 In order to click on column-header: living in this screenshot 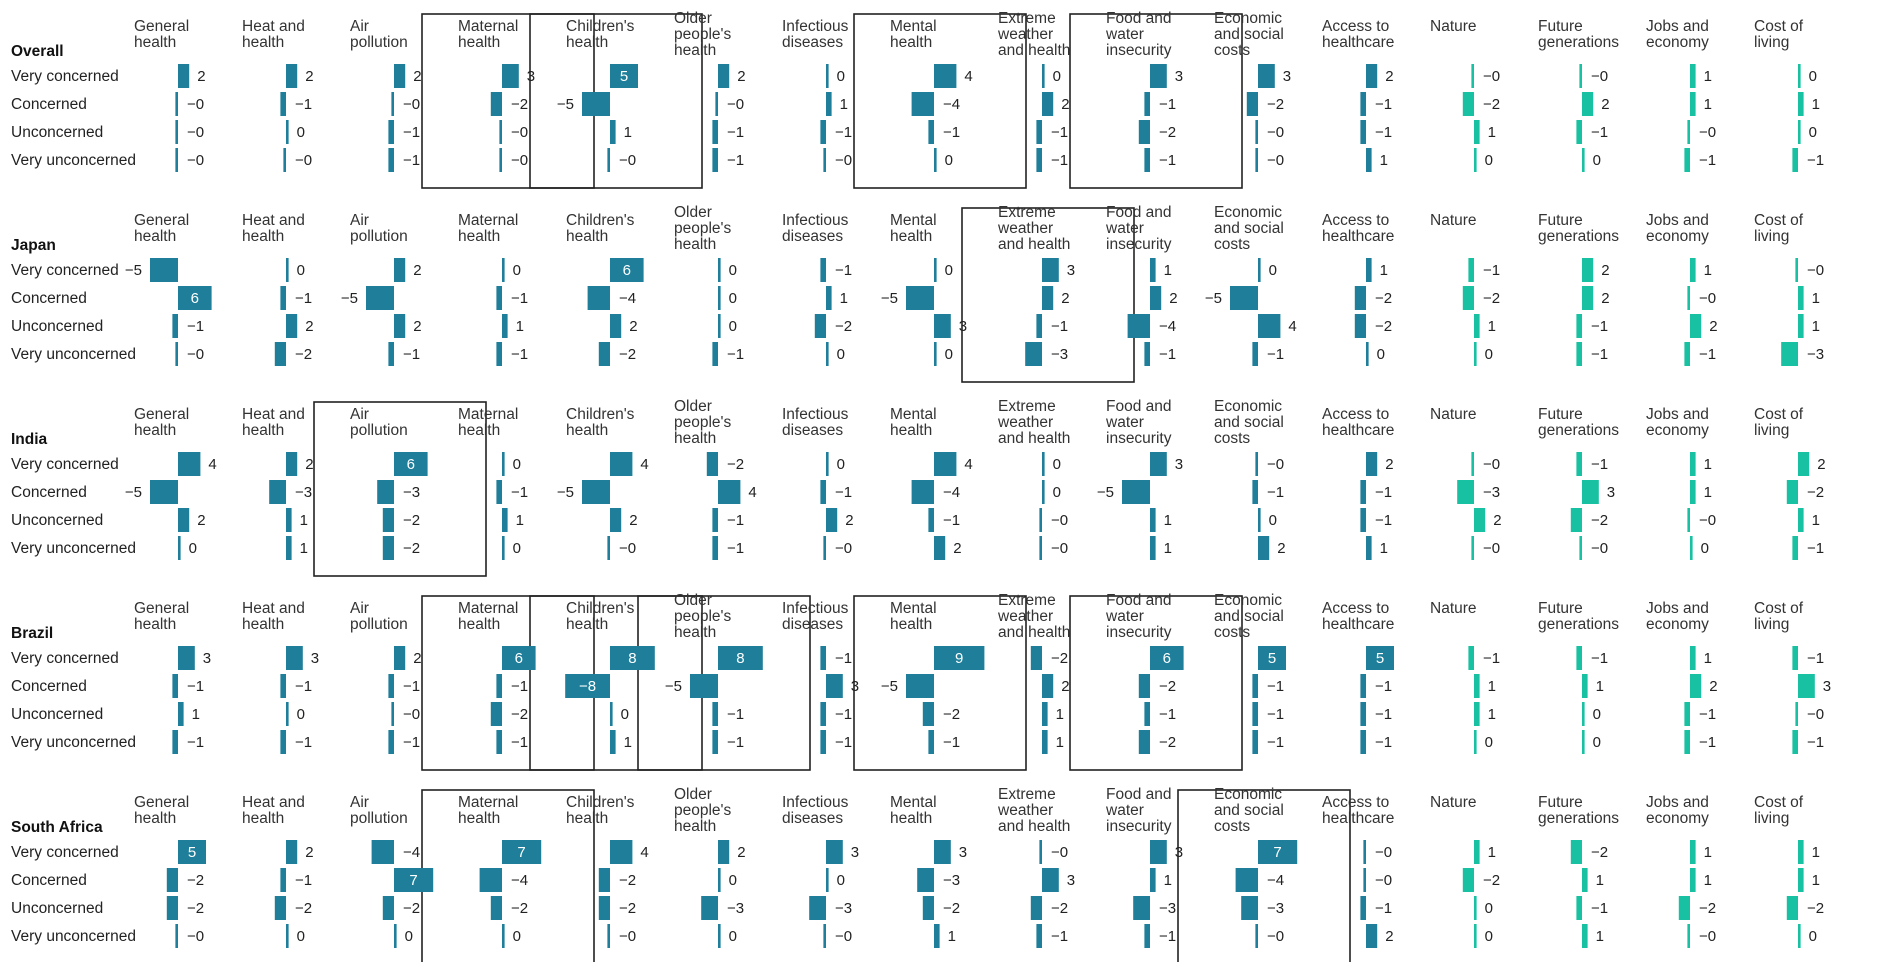, I will do `click(1771, 818)`.